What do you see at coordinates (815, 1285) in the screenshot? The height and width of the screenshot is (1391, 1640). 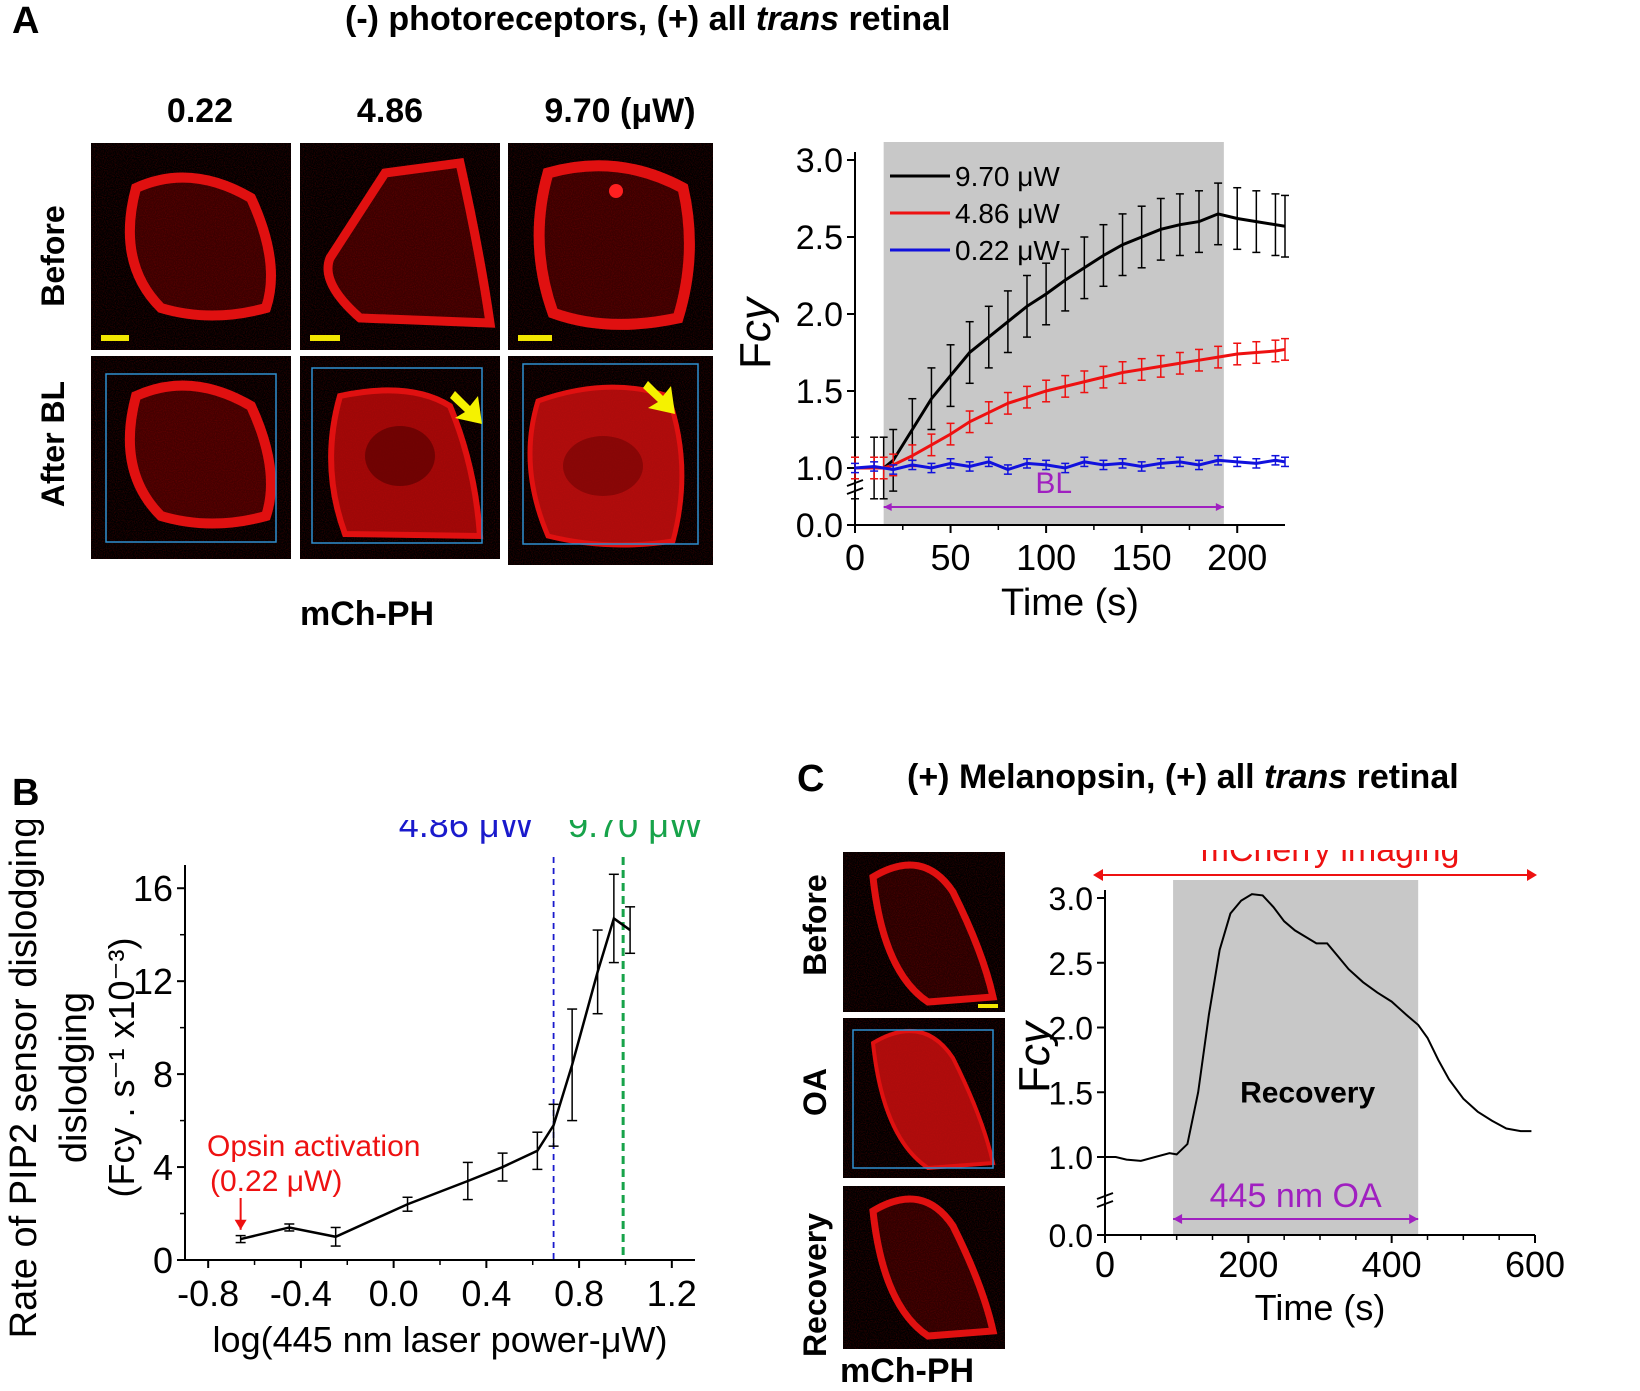 I see `panel-c-row-label-recovery: Recovery` at bounding box center [815, 1285].